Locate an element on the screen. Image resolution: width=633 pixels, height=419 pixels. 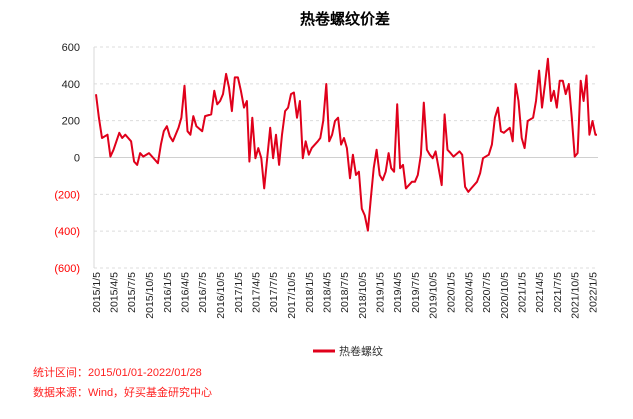
x-tick-label: 2018/4/5 is located at coordinates (327, 292).